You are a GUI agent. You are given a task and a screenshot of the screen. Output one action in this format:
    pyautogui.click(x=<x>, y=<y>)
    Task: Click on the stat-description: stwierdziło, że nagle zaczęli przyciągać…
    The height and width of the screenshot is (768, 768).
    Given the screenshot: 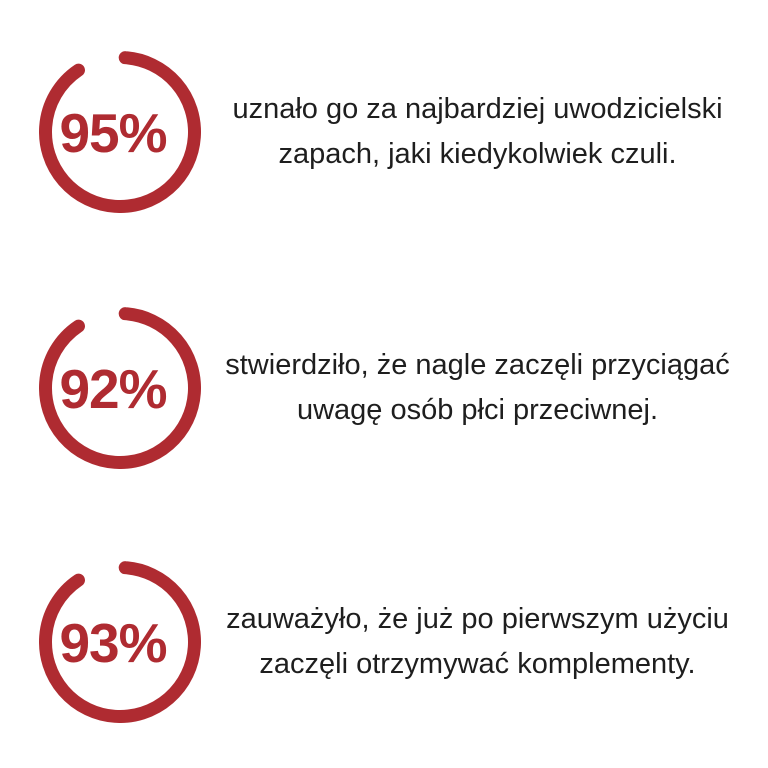 What is the action you would take?
    pyautogui.click(x=484, y=388)
    